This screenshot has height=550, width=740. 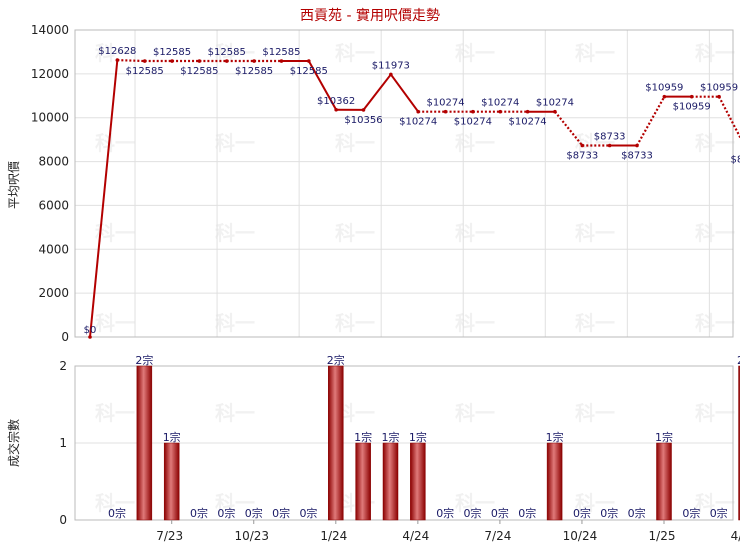 I want to click on price-label-4: $12585, so click(x=199, y=71).